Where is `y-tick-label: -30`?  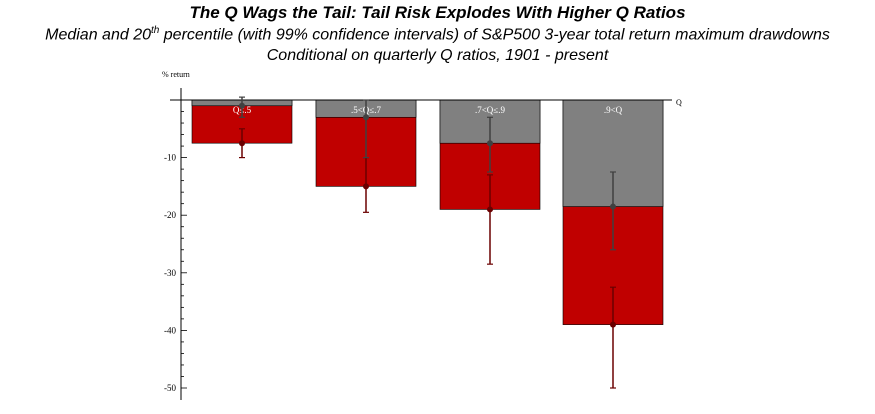 y-tick-label: -30 is located at coordinates (170, 273).